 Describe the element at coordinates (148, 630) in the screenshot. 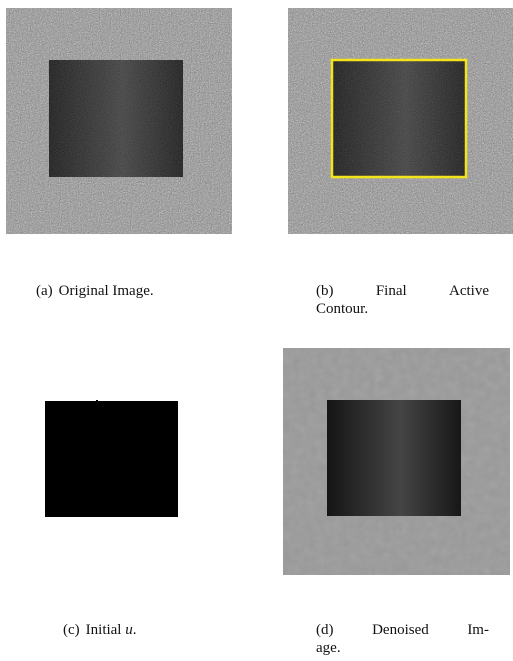

I see `caption-c: (c) Initial u.` at that location.